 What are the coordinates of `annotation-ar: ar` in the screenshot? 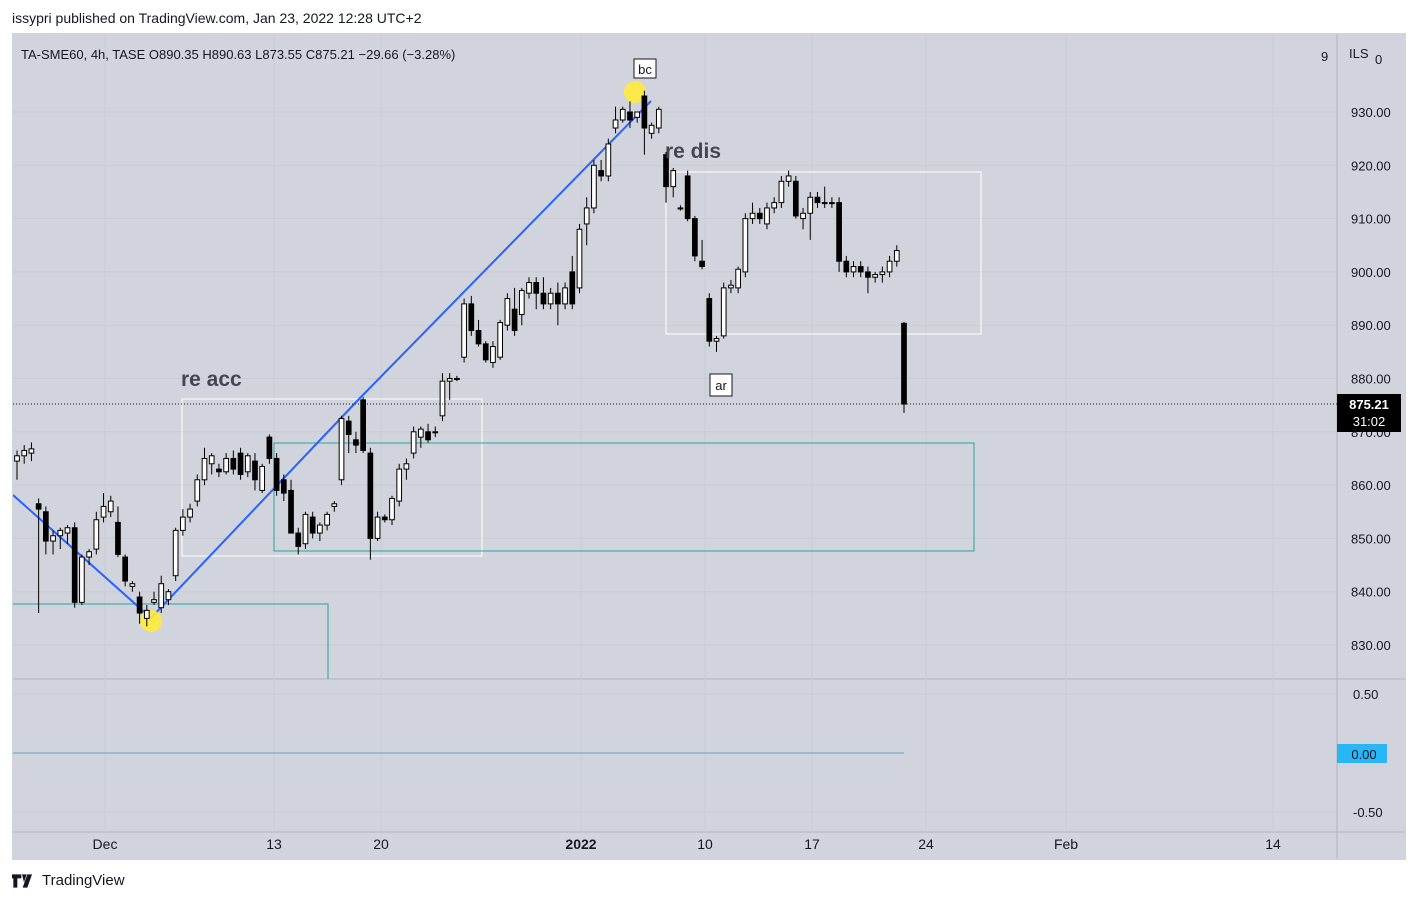 It's located at (721, 385).